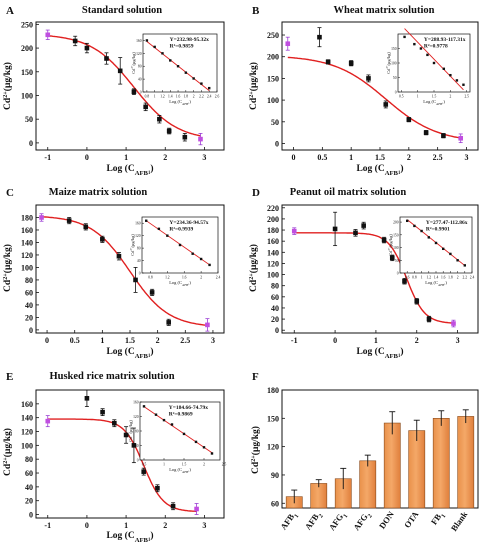 Image resolution: width=488 pixels, height=555 pixels. What do you see at coordinates (255, 377) in the screenshot?
I see `panel-letter: F` at bounding box center [255, 377].